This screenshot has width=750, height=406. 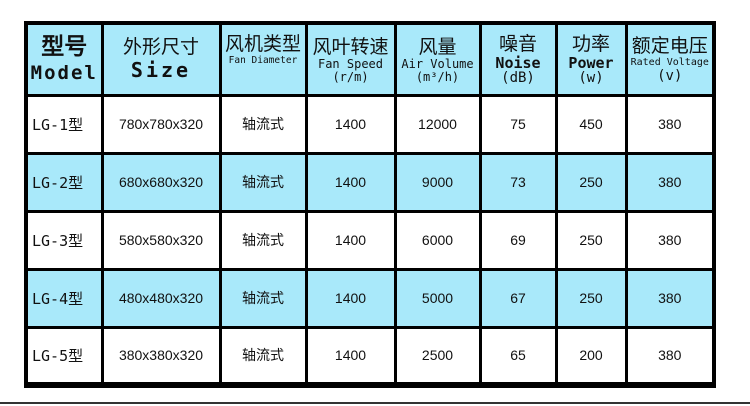 What do you see at coordinates (64, 47) in the screenshot?
I see `header-model-zh: 型号` at bounding box center [64, 47].